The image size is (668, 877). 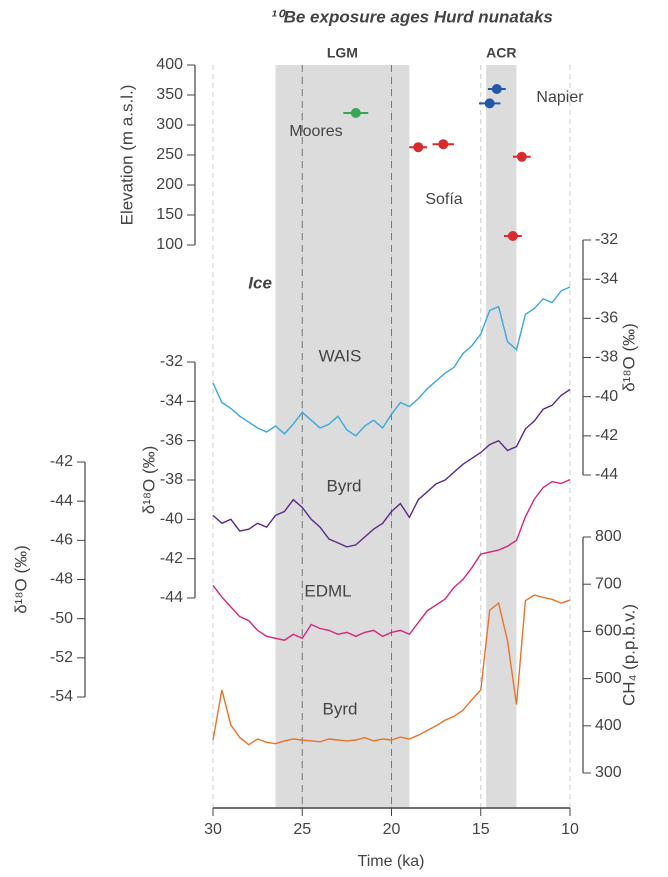 What do you see at coordinates (501, 53) in the screenshot?
I see `band-label: ACR` at bounding box center [501, 53].